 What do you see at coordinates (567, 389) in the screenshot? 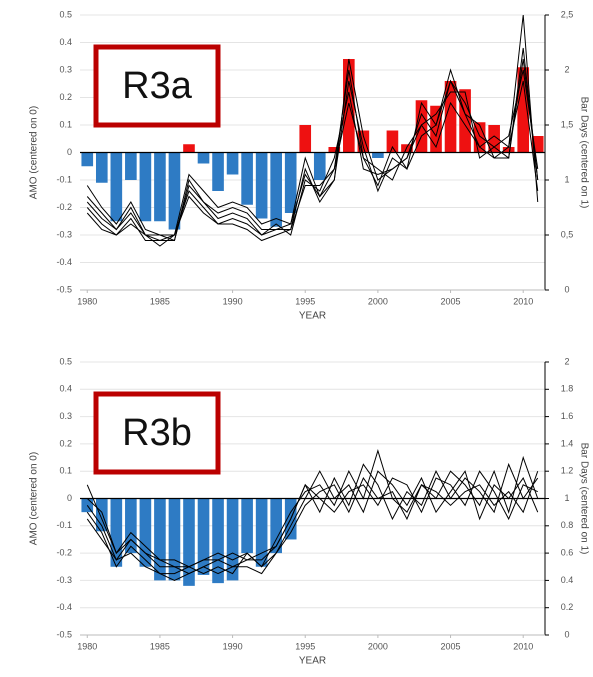
I see `y2-tick-label: 1.8` at bounding box center [567, 389].